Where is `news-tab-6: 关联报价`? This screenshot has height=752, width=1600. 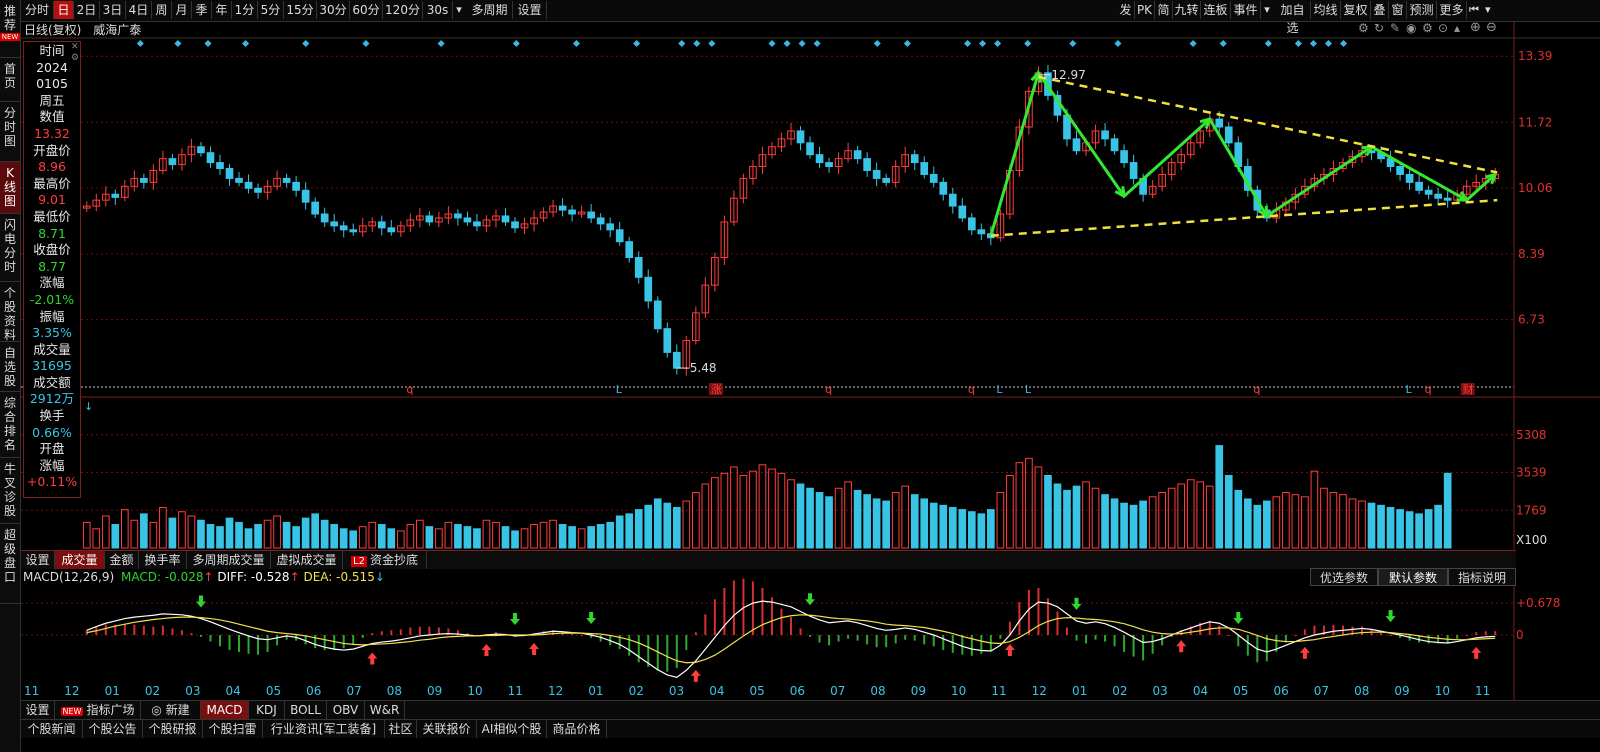
news-tab-6: 关联报价 is located at coordinates (447, 729).